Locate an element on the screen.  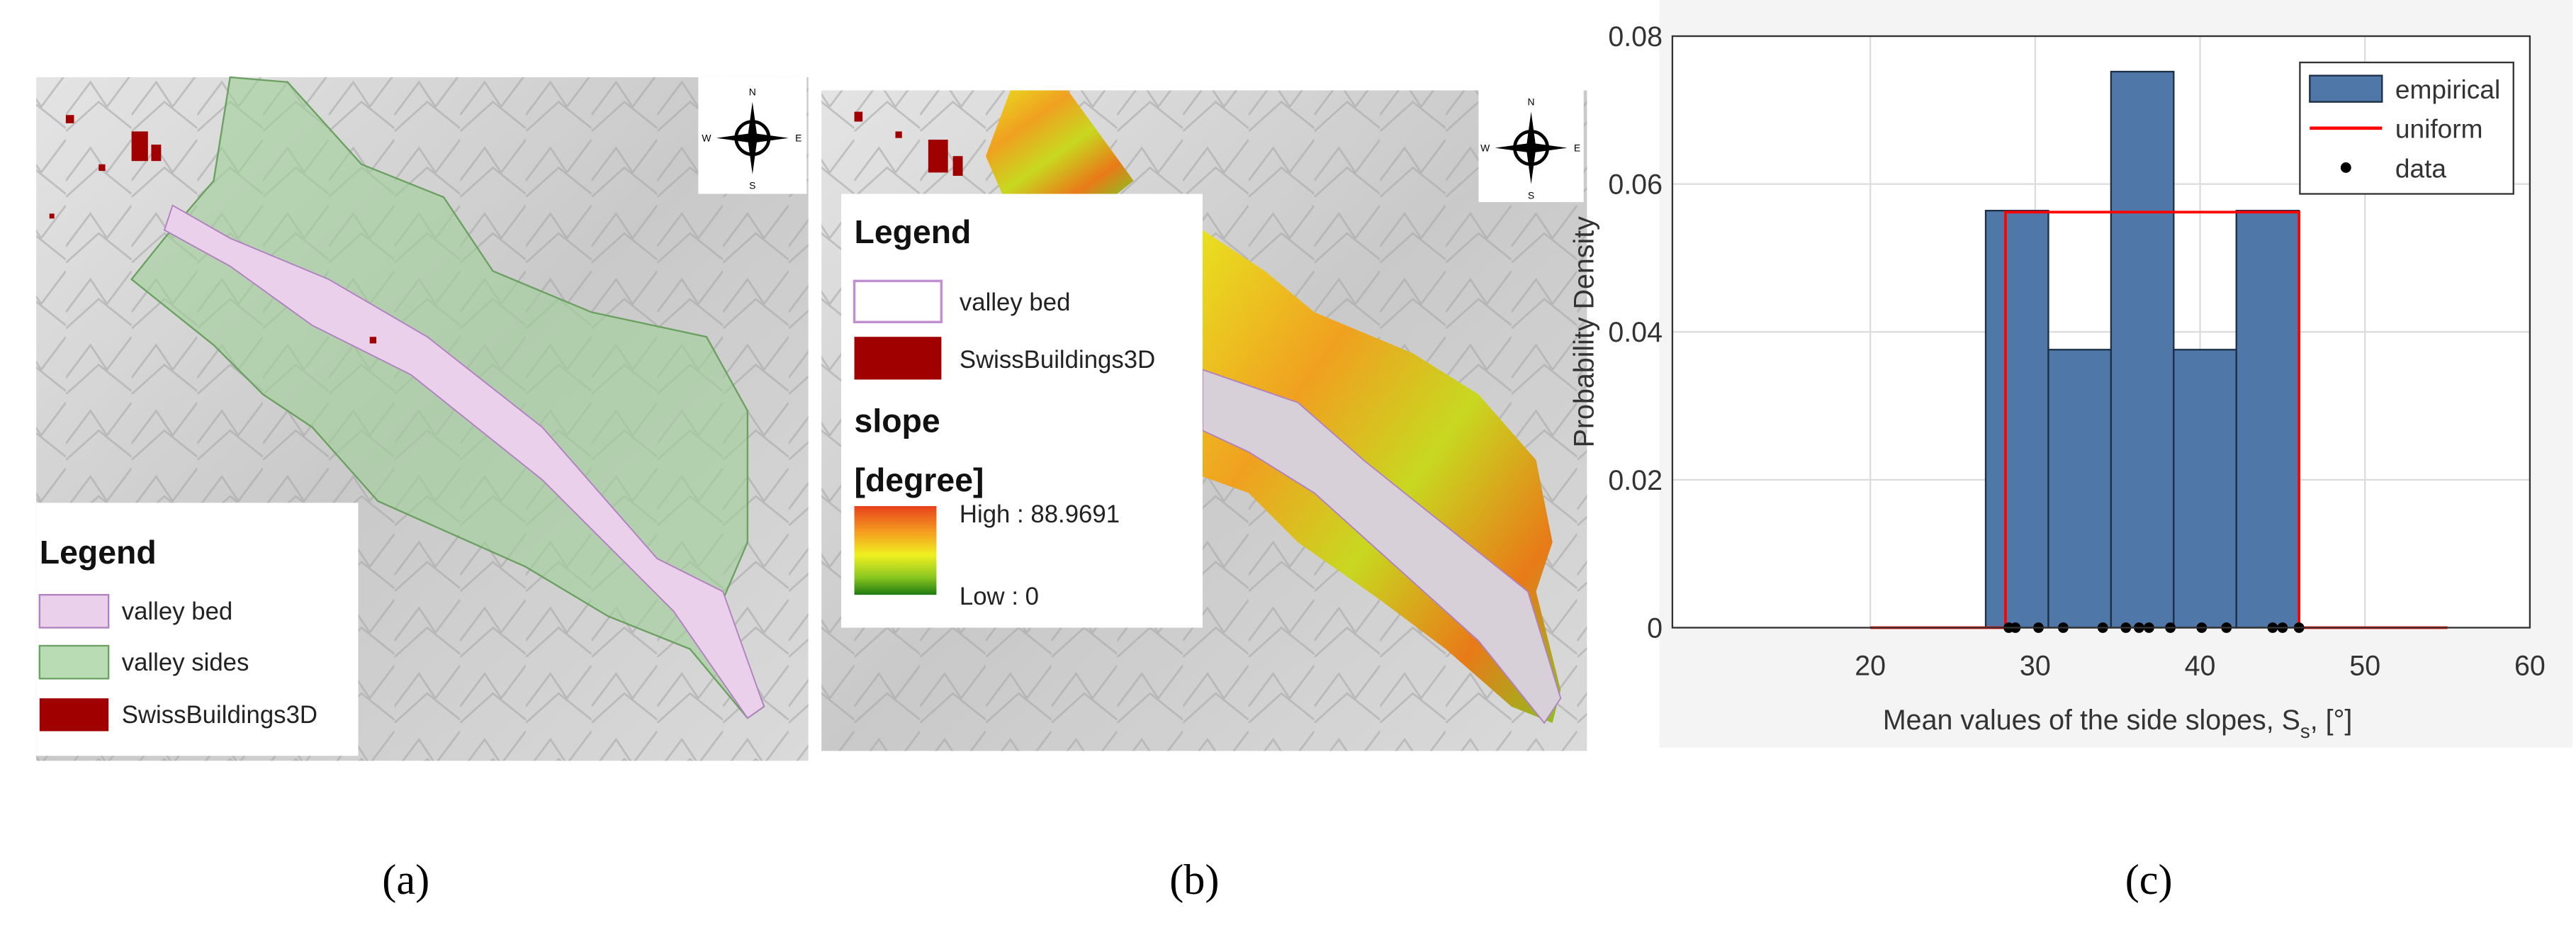
x-tick-label: 40 is located at coordinates (2200, 666).